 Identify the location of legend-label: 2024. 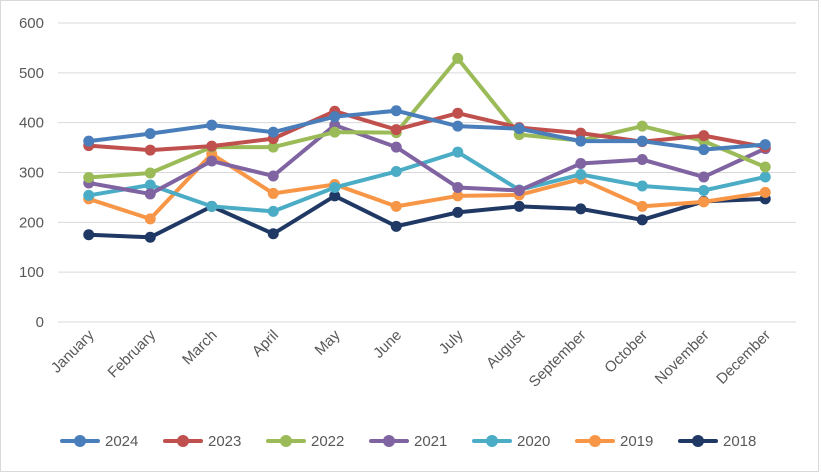
(121, 441).